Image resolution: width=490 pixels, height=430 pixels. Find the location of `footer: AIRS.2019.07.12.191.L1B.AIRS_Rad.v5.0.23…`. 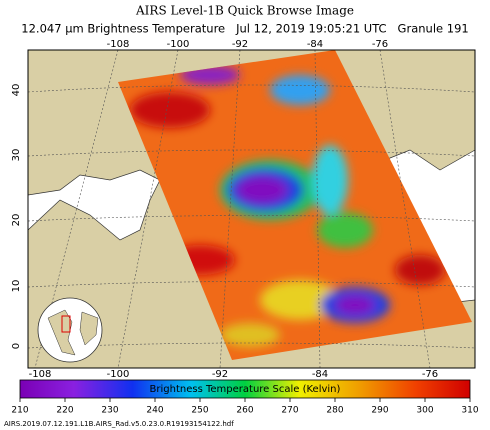

footer: AIRS.2019.07.12.191.L1B.AIRS_Rad.v5.0.23… is located at coordinates (119, 424).